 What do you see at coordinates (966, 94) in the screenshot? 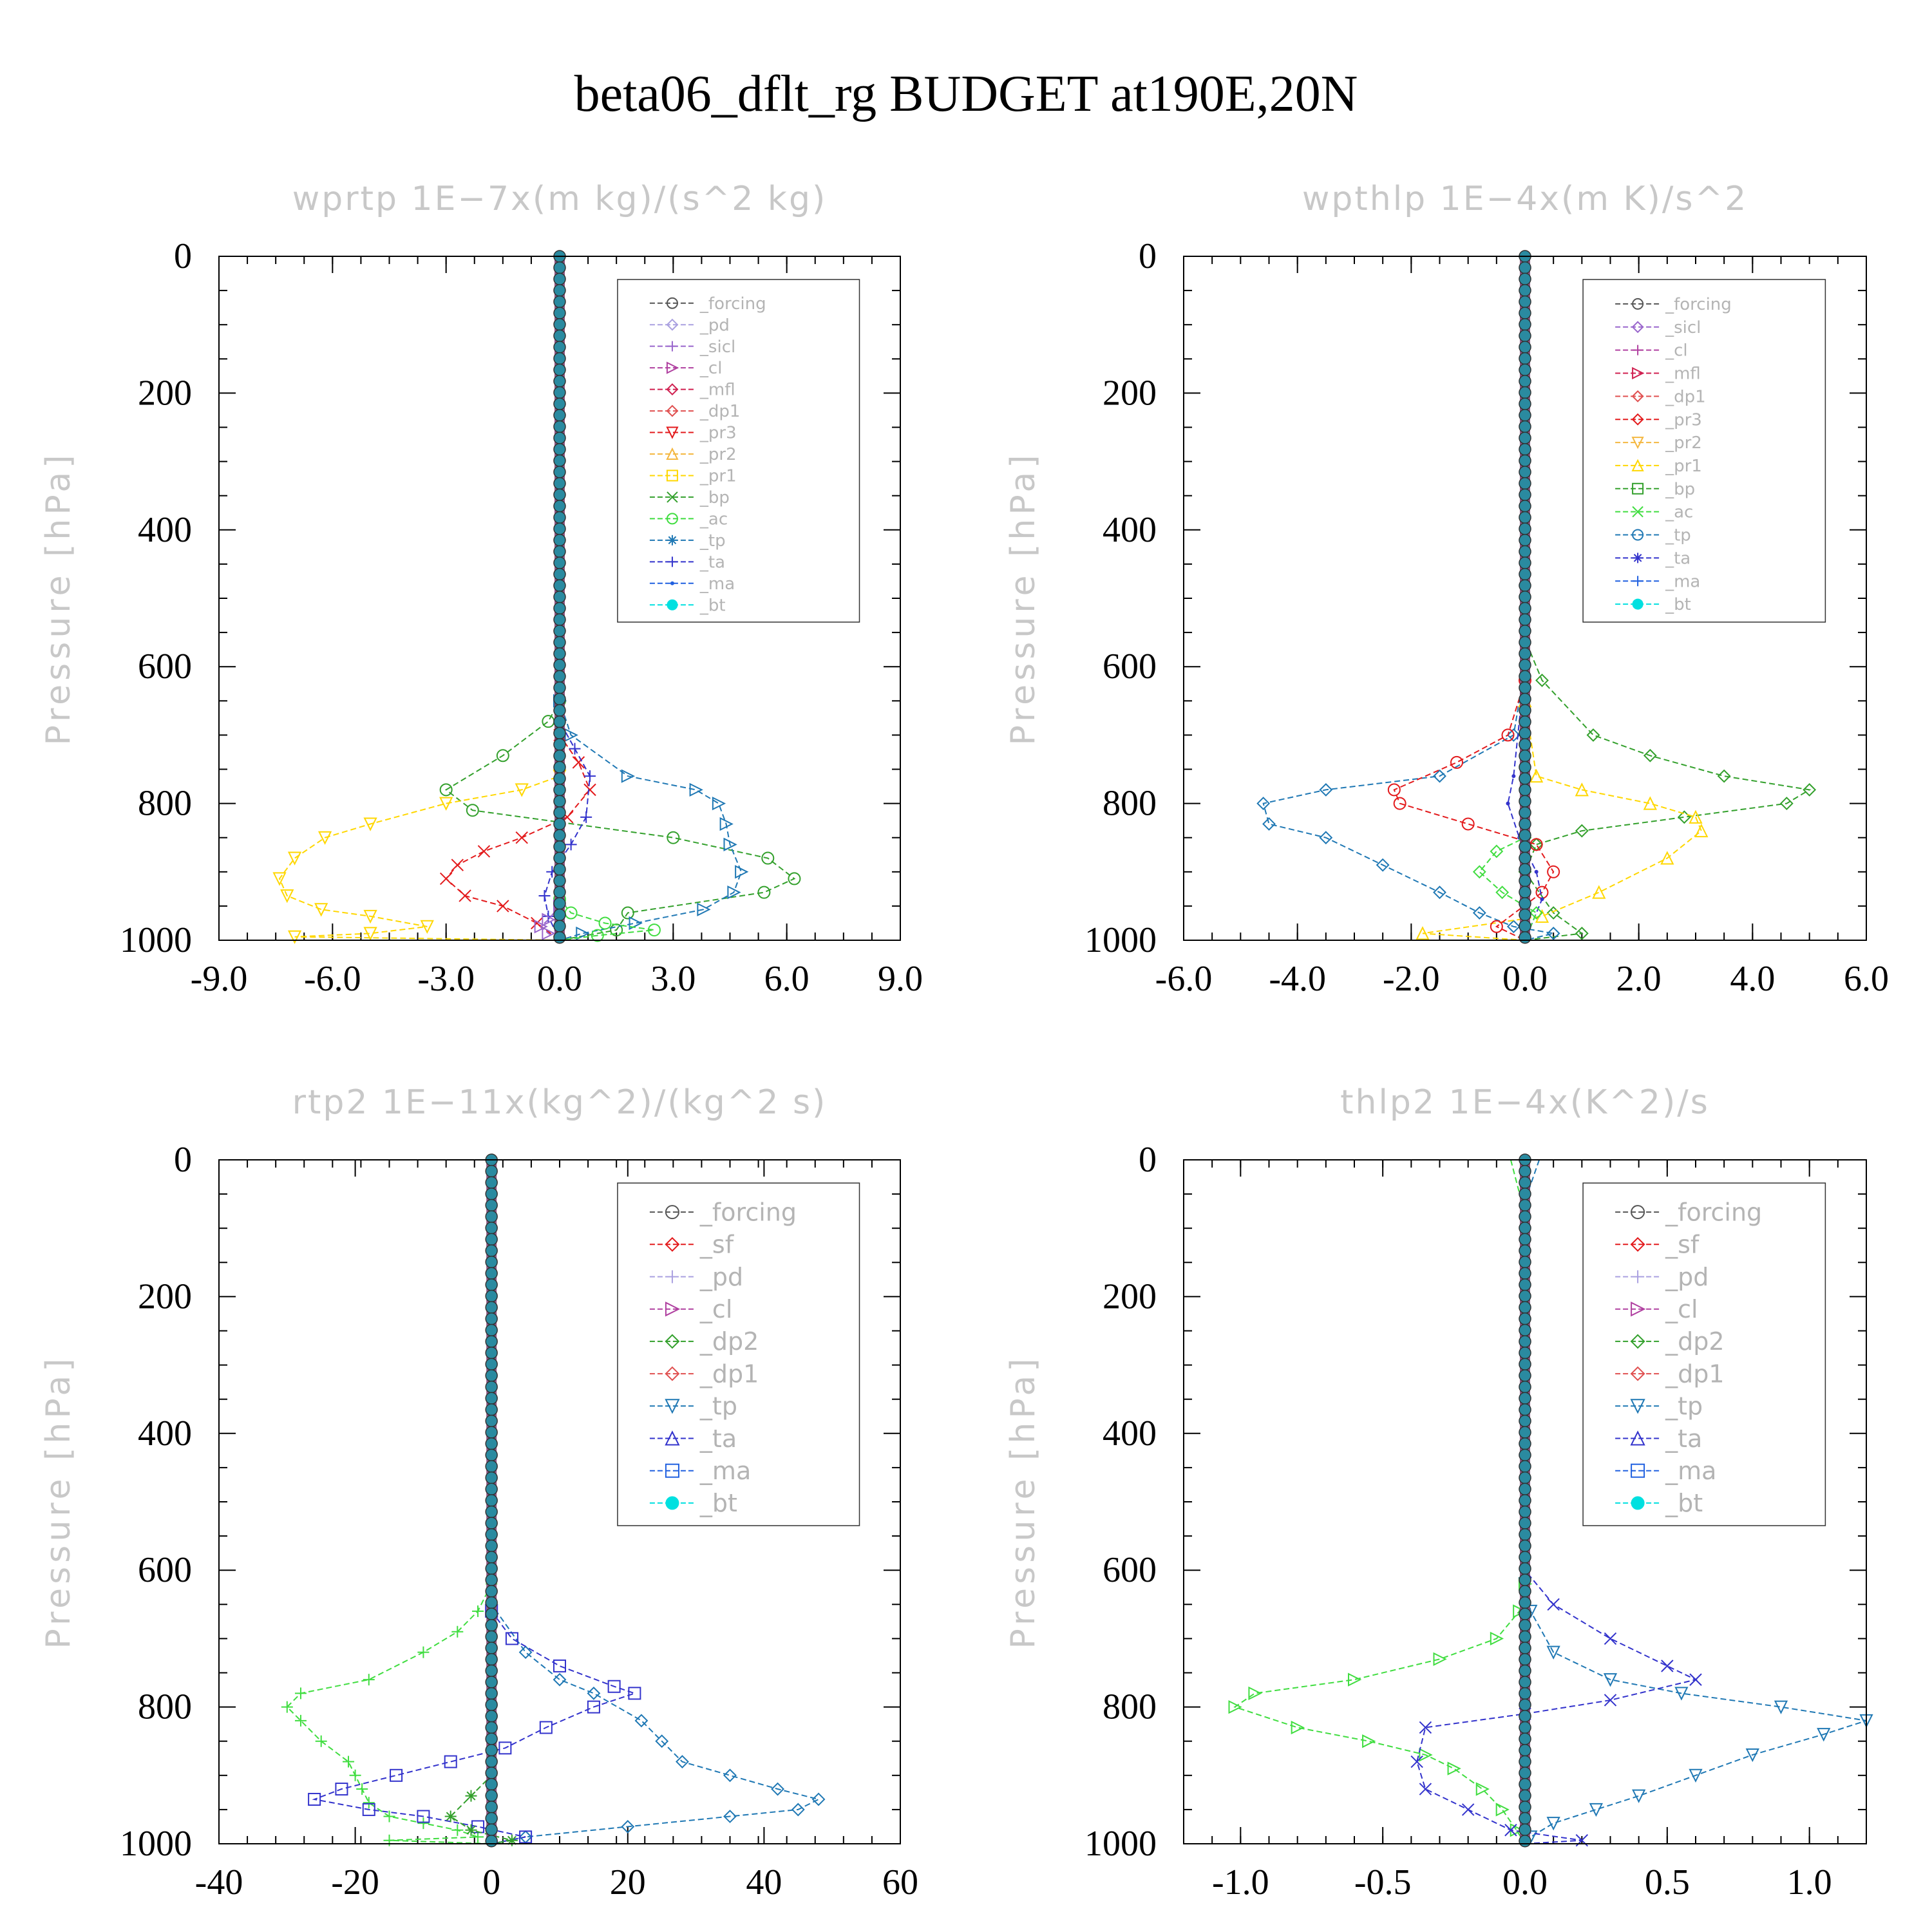
I see `figure-title: beta06_dflt_rg BUDGET at190E,20N` at bounding box center [966, 94].